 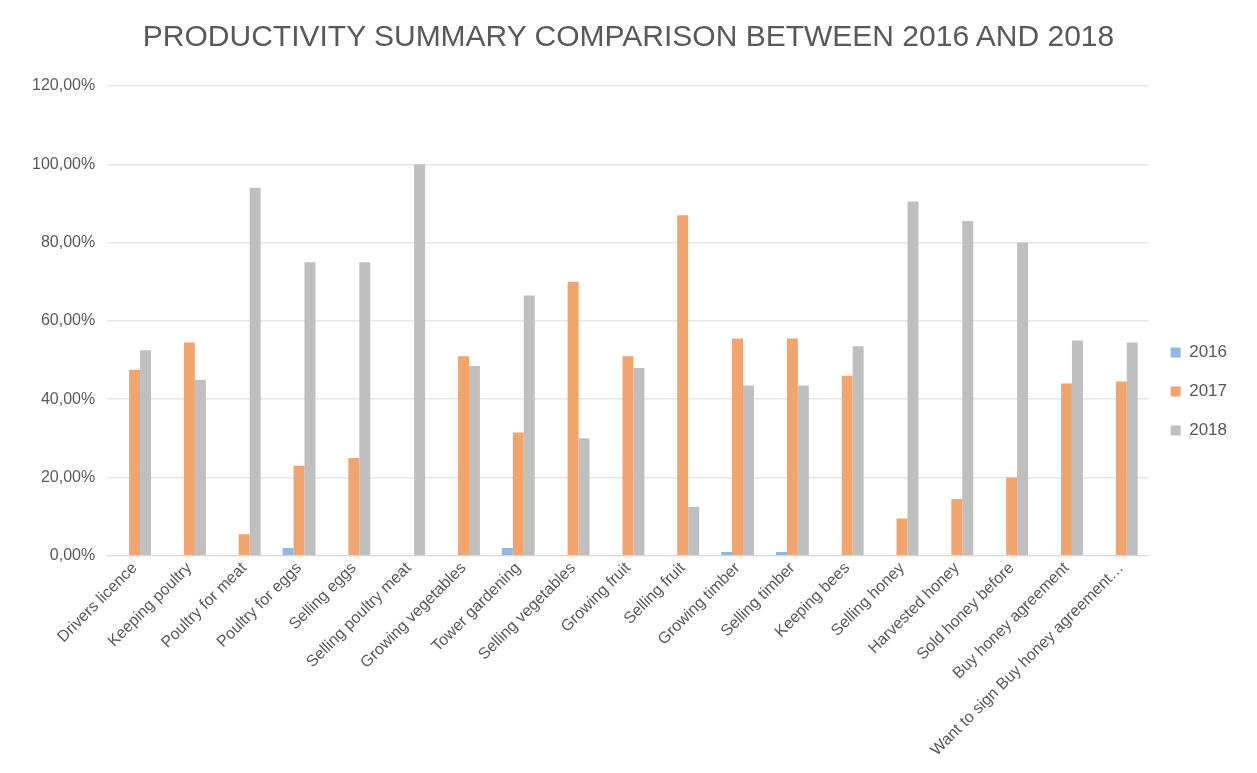 I want to click on legend-label: 2018, so click(x=1208, y=430).